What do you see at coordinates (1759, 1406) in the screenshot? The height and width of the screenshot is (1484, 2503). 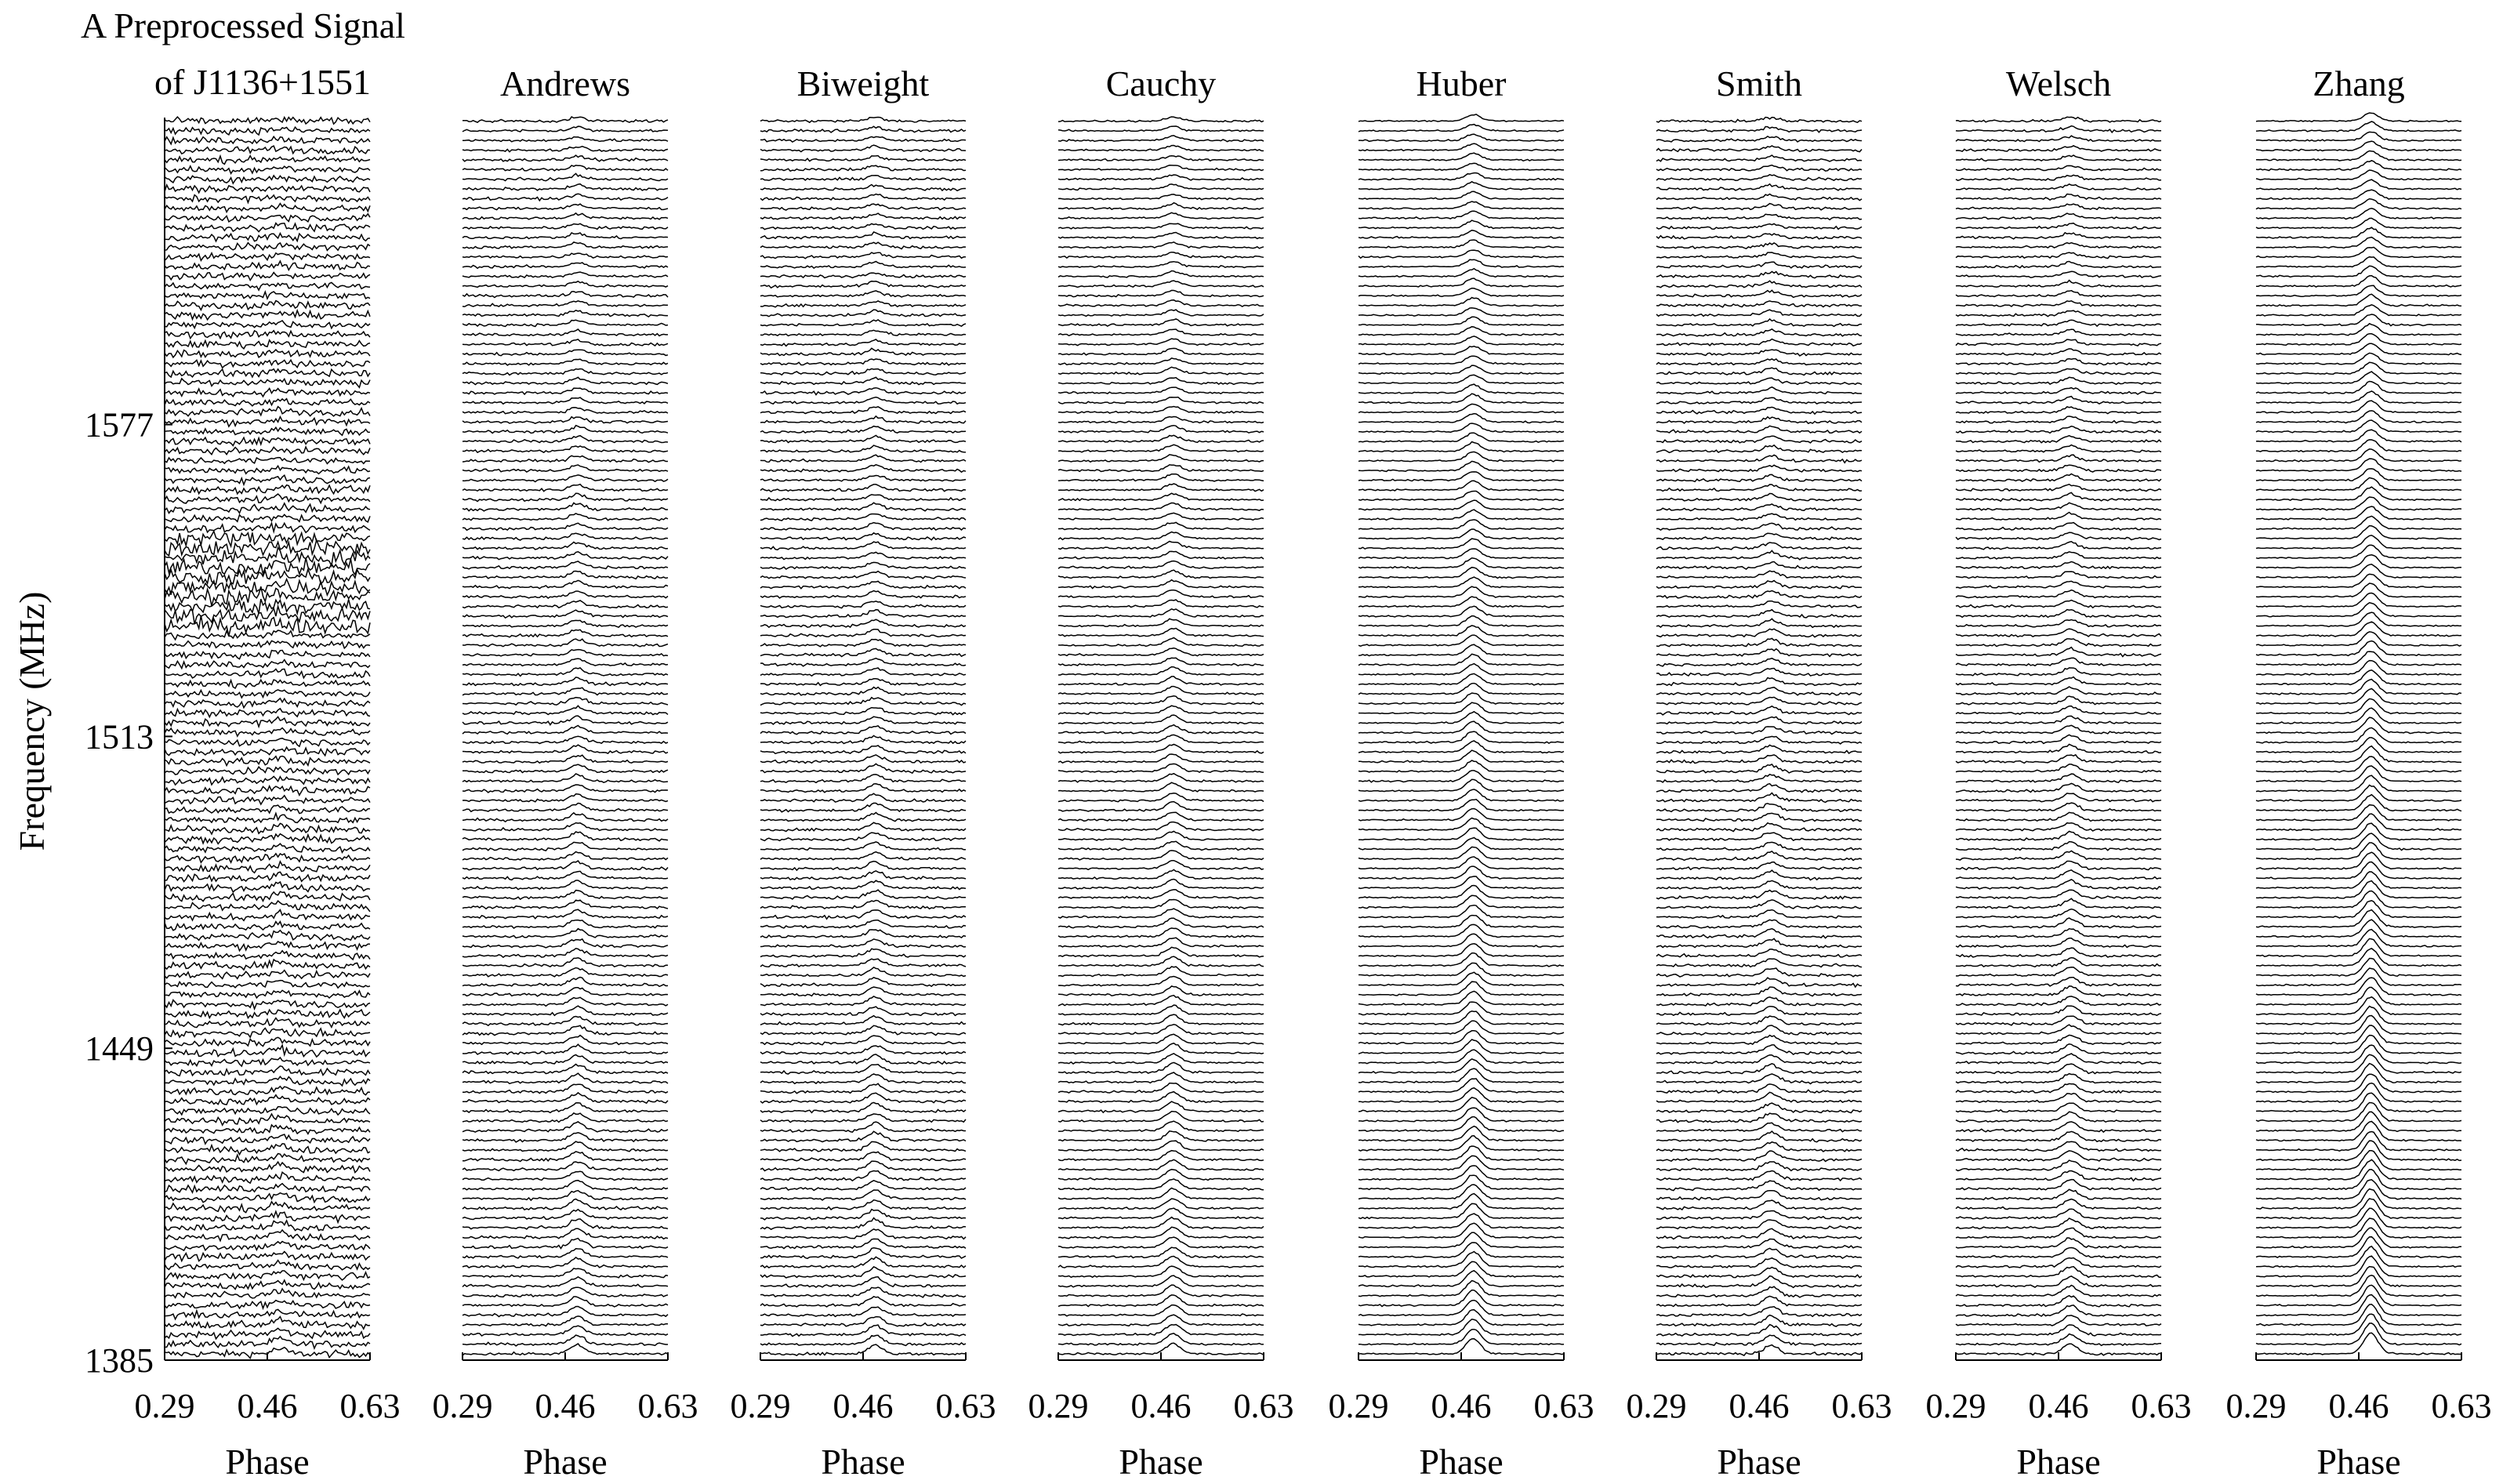 I see `x-tick-label-smith-1: 0.46` at bounding box center [1759, 1406].